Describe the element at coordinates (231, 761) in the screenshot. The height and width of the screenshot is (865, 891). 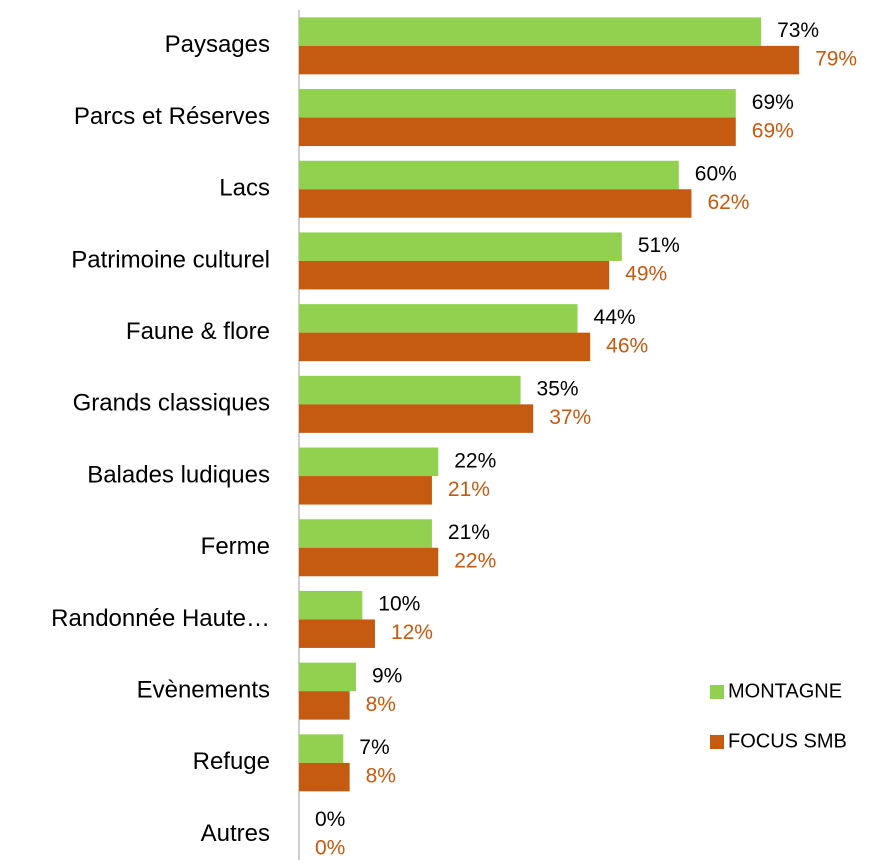
I see `category-label: Refuge` at that location.